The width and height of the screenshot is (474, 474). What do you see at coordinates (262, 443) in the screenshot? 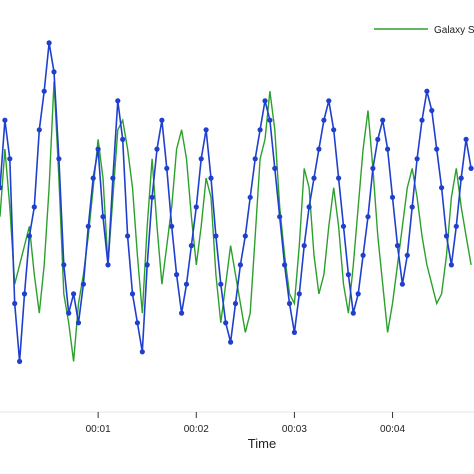
I see `x-axis-title: Time` at bounding box center [262, 443].